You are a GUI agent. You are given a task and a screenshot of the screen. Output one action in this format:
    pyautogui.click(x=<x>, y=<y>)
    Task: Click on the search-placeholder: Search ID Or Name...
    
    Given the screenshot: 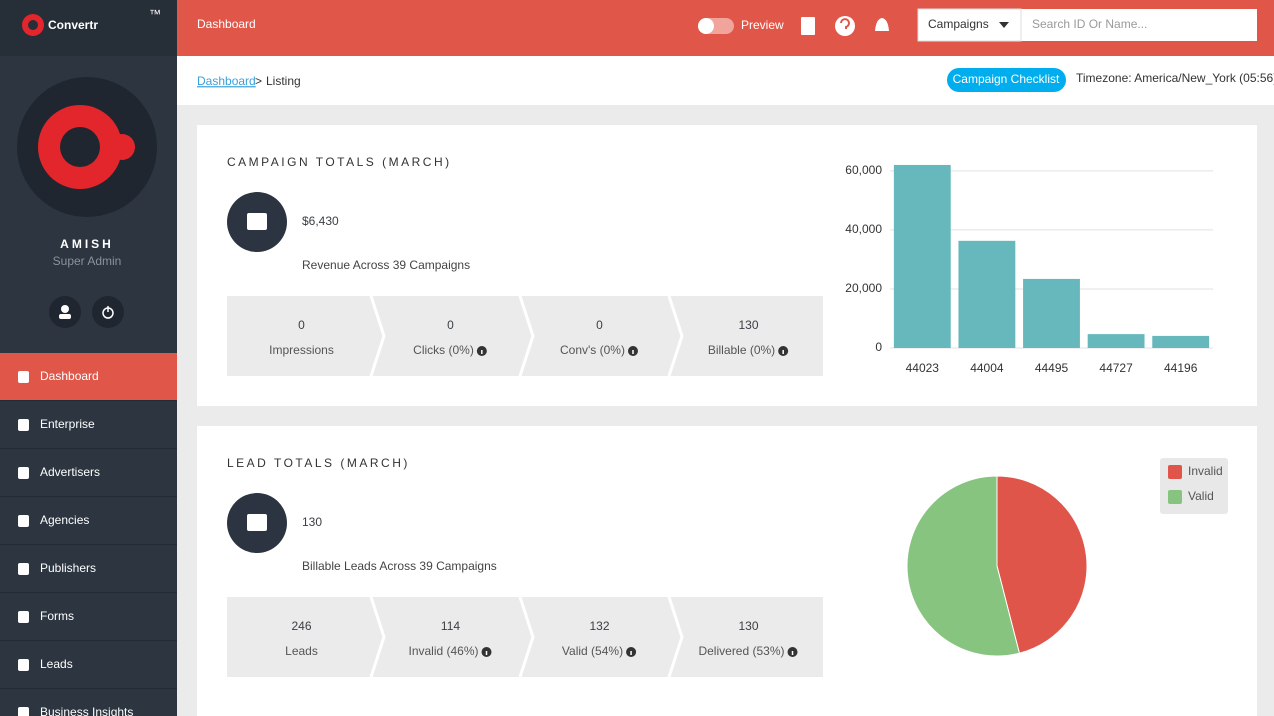 What is the action you would take?
    pyautogui.click(x=1089, y=24)
    